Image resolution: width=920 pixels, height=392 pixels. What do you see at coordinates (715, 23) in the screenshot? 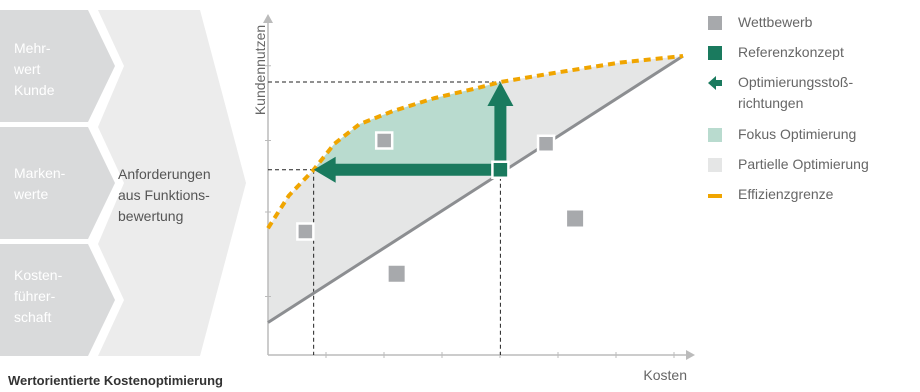
I see `wettbewerb-swatch` at bounding box center [715, 23].